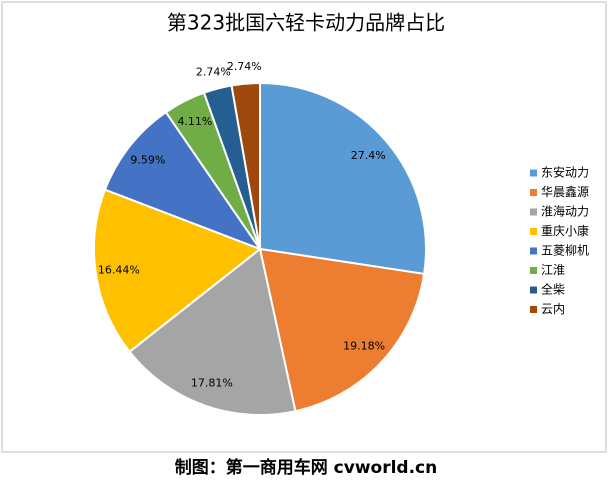  Describe the element at coordinates (368, 155) in the screenshot. I see `data-label: 27.4%` at that location.